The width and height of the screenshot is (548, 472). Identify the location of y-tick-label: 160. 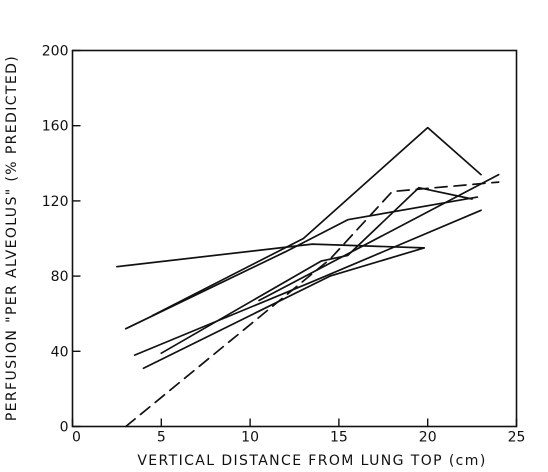
(55, 127).